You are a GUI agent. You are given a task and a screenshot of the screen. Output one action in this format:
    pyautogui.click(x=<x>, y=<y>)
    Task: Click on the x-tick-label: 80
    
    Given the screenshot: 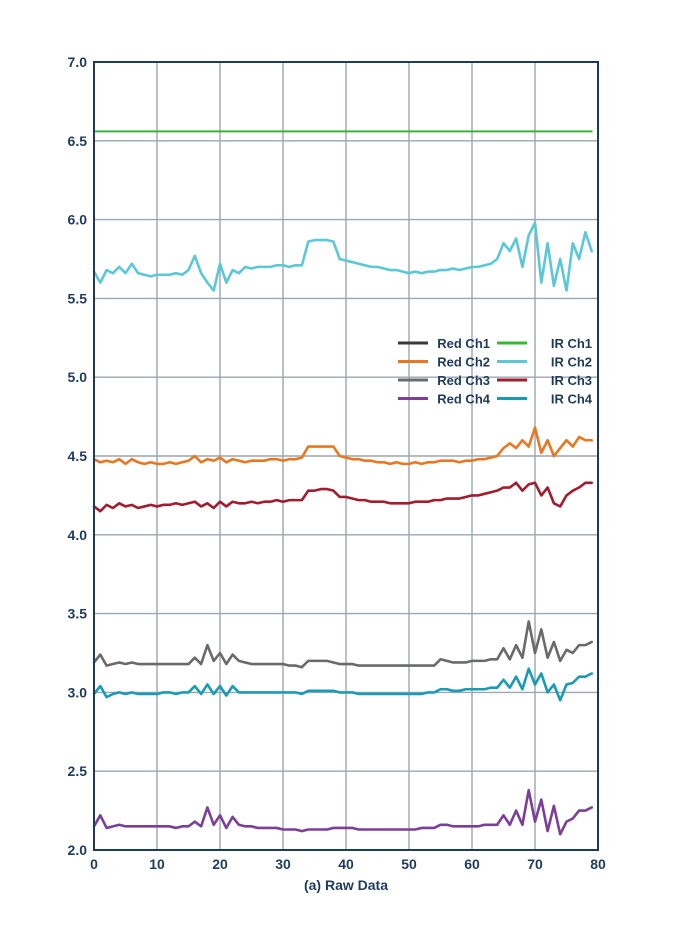 What is the action you would take?
    pyautogui.click(x=598, y=864)
    